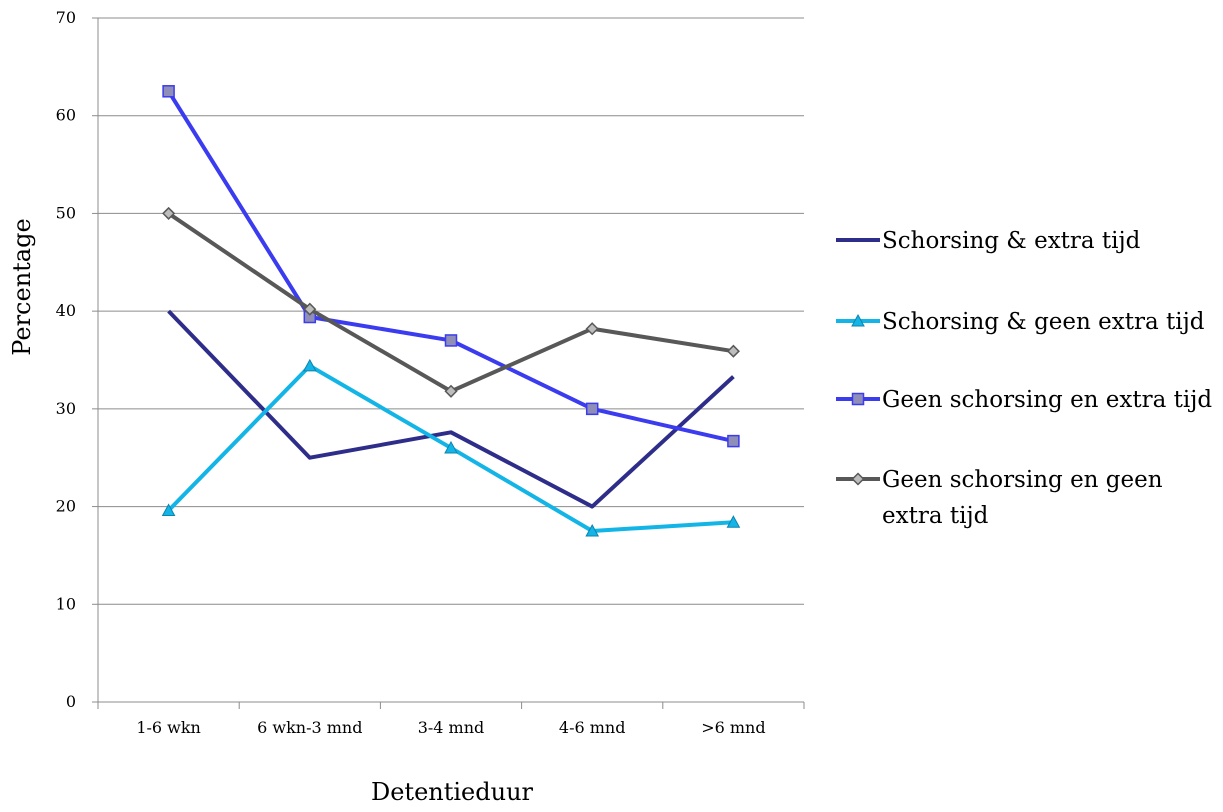 This screenshot has width=1223, height=812. I want to click on x-axis-title: Detentieduur, so click(452, 792).